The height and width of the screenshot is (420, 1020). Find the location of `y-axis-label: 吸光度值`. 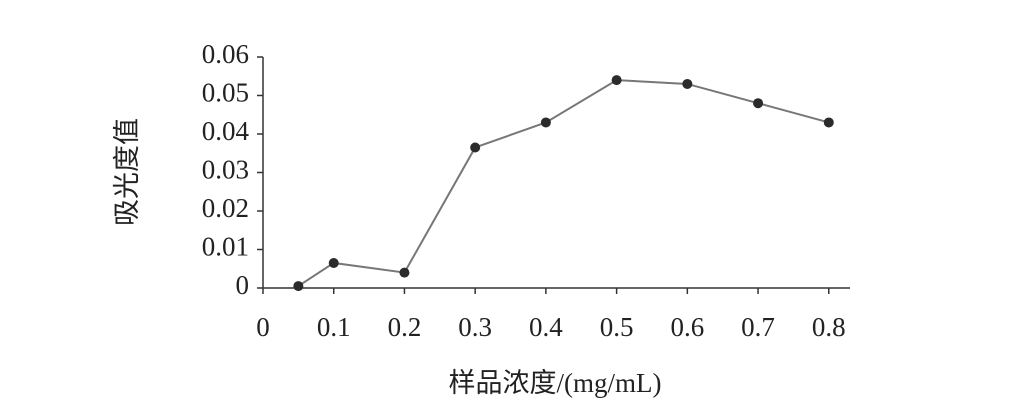

y-axis-label: 吸光度值 is located at coordinates (127, 172).